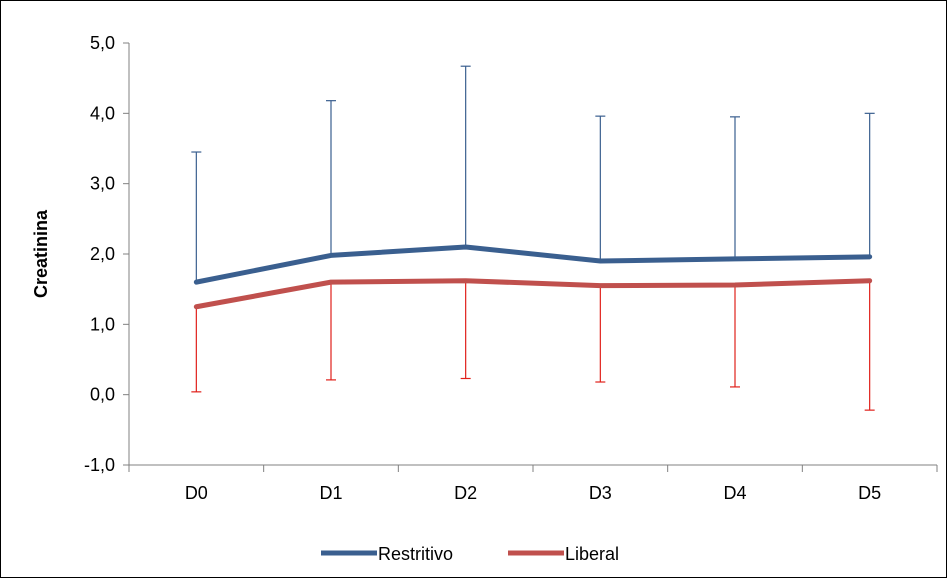  I want to click on series-line-restritivo, so click(533, 264).